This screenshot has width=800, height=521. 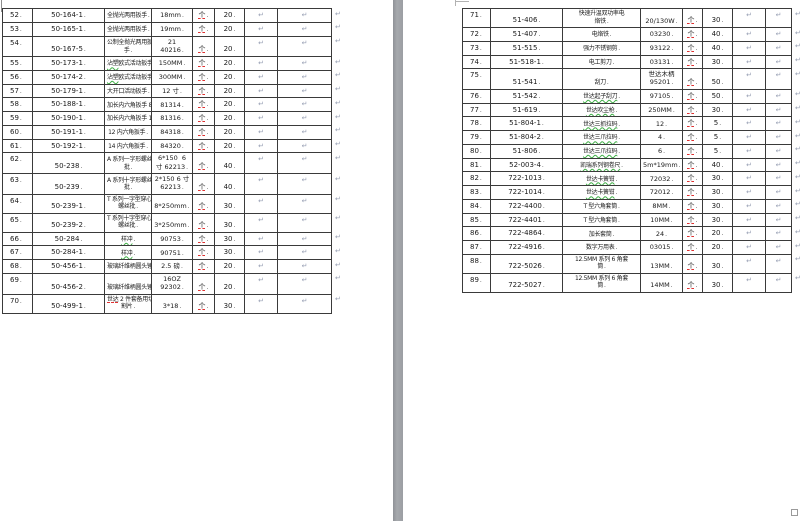 I want to click on cell-spec: 5m*19mm, so click(x=661, y=165).